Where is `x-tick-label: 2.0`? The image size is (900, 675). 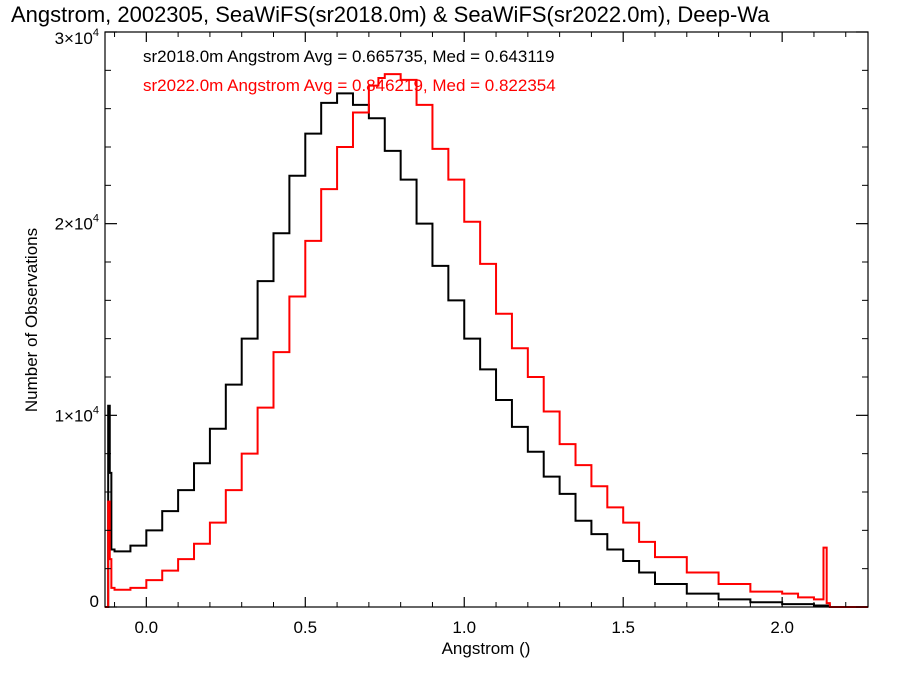
x-tick-label: 2.0 is located at coordinates (782, 627).